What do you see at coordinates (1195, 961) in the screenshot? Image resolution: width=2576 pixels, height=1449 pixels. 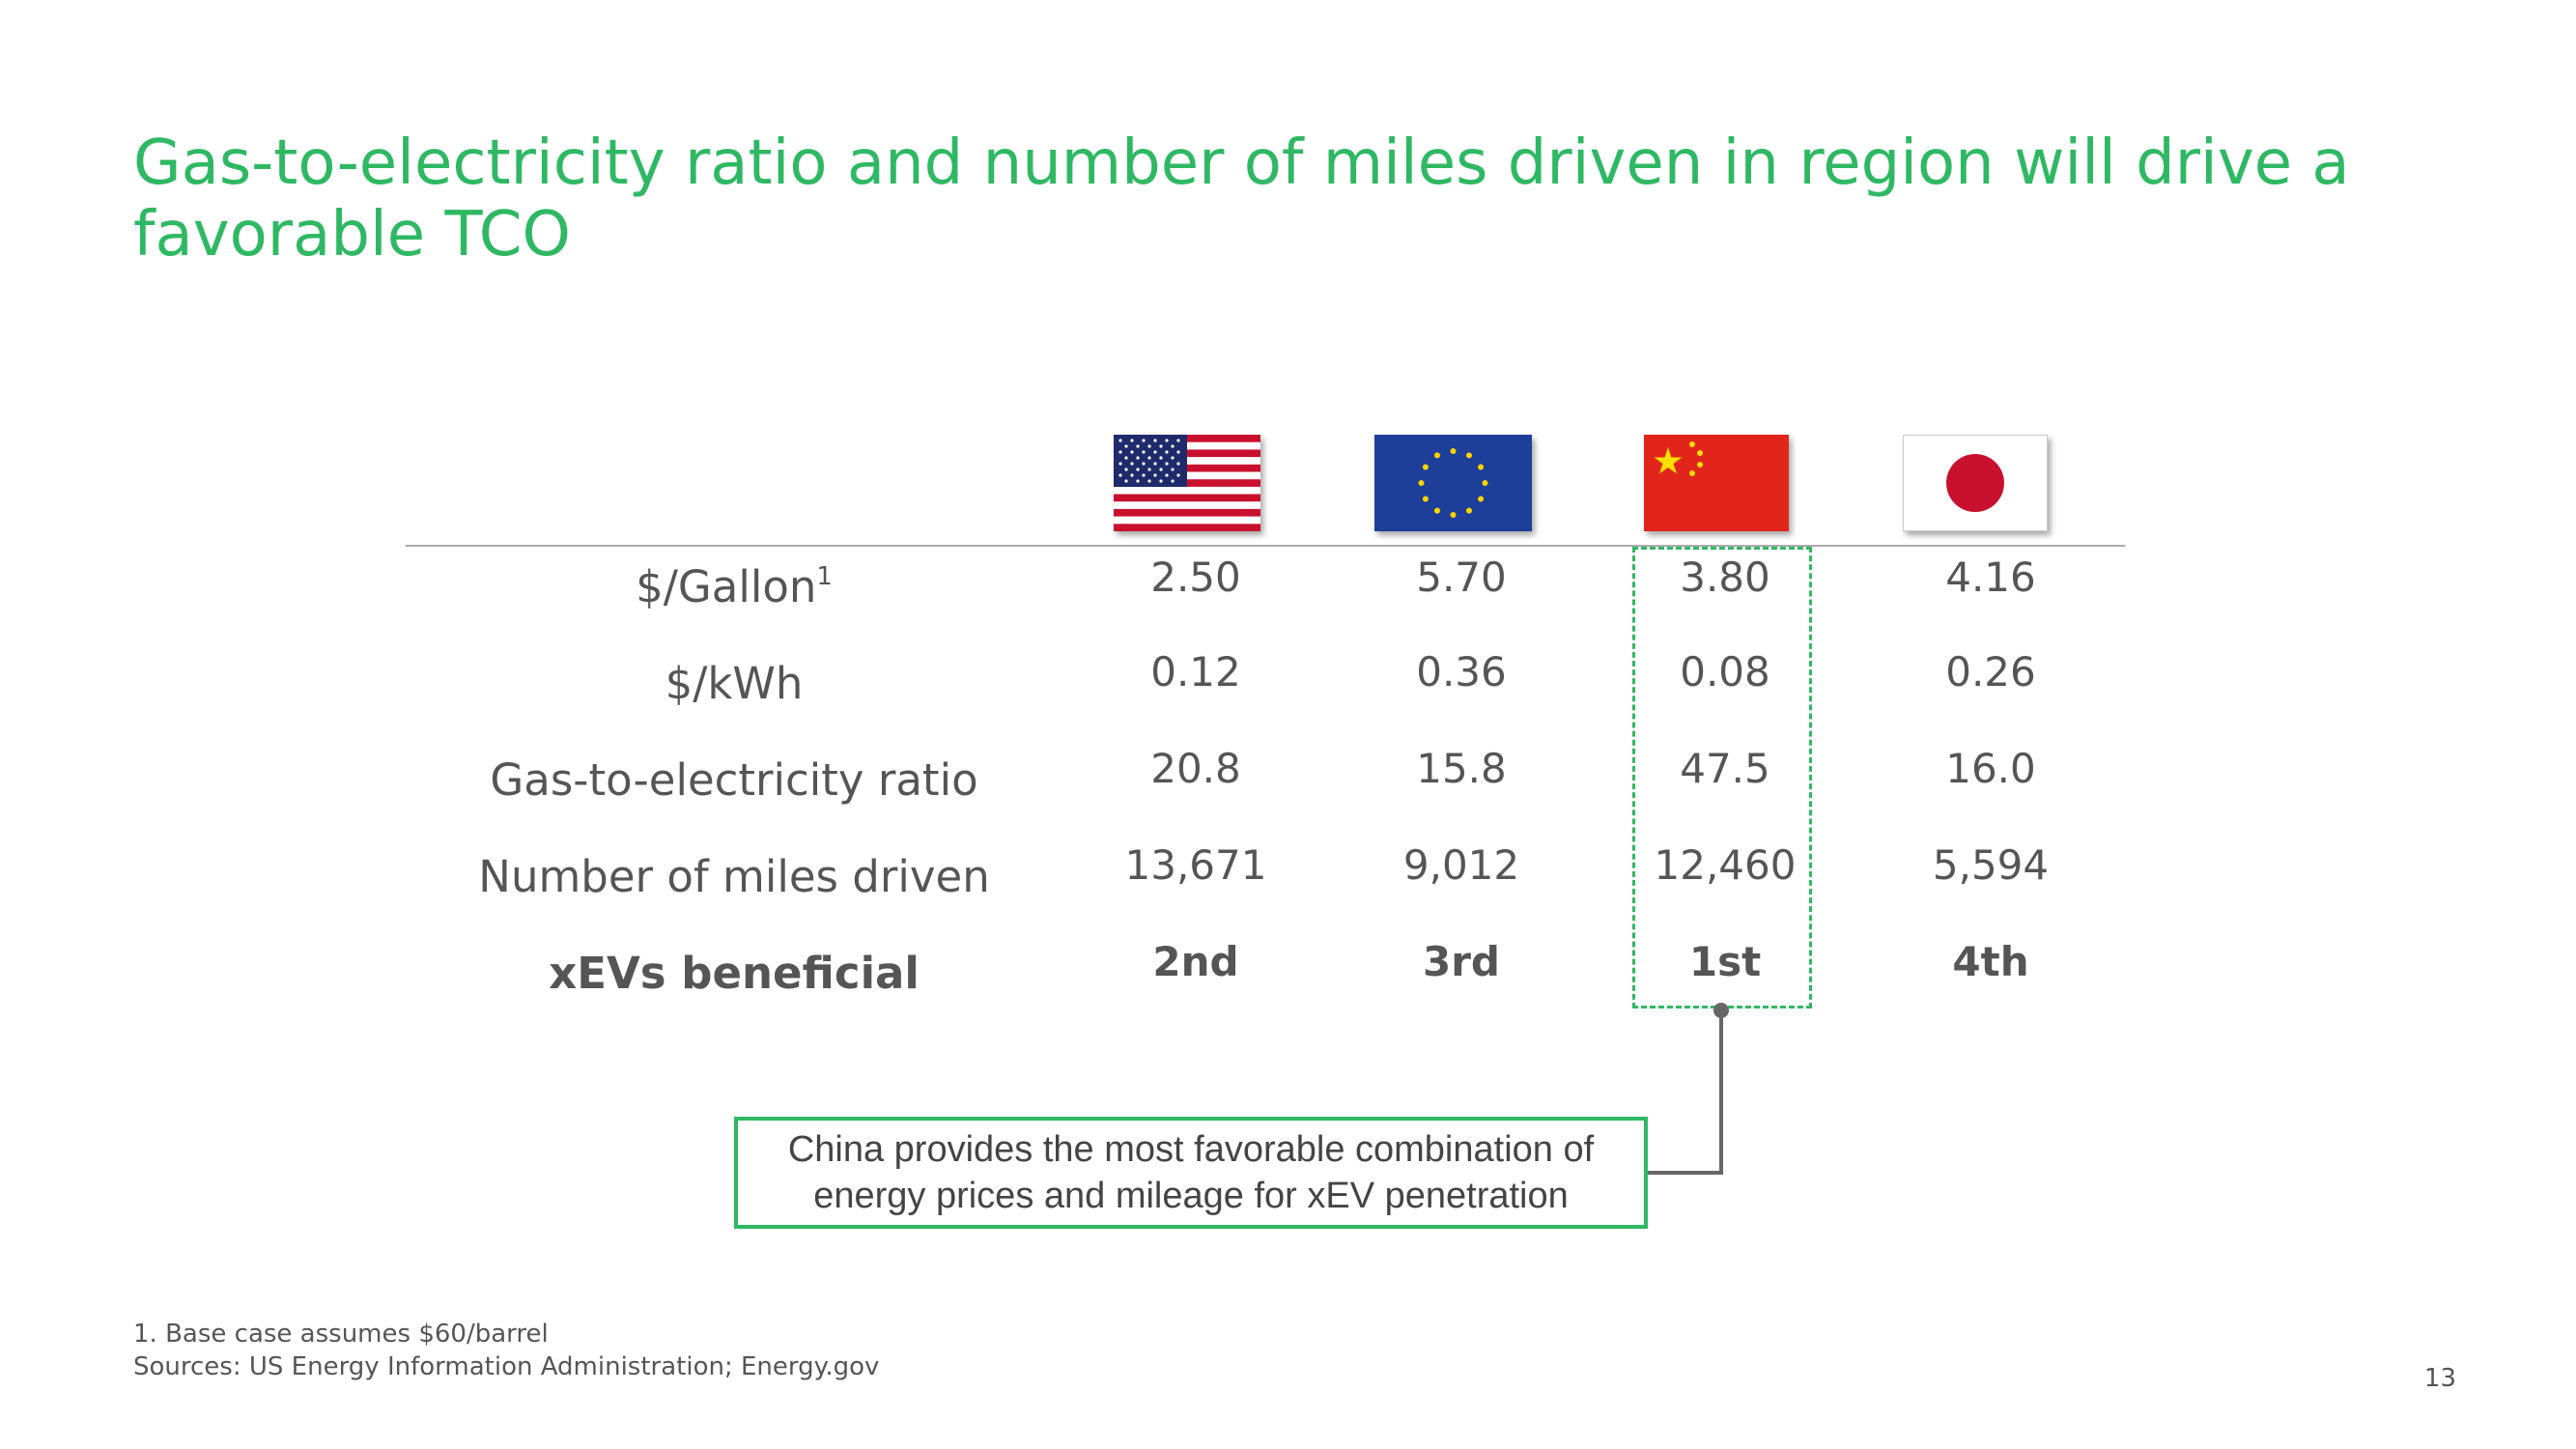 I see `table-cell: 2nd` at bounding box center [1195, 961].